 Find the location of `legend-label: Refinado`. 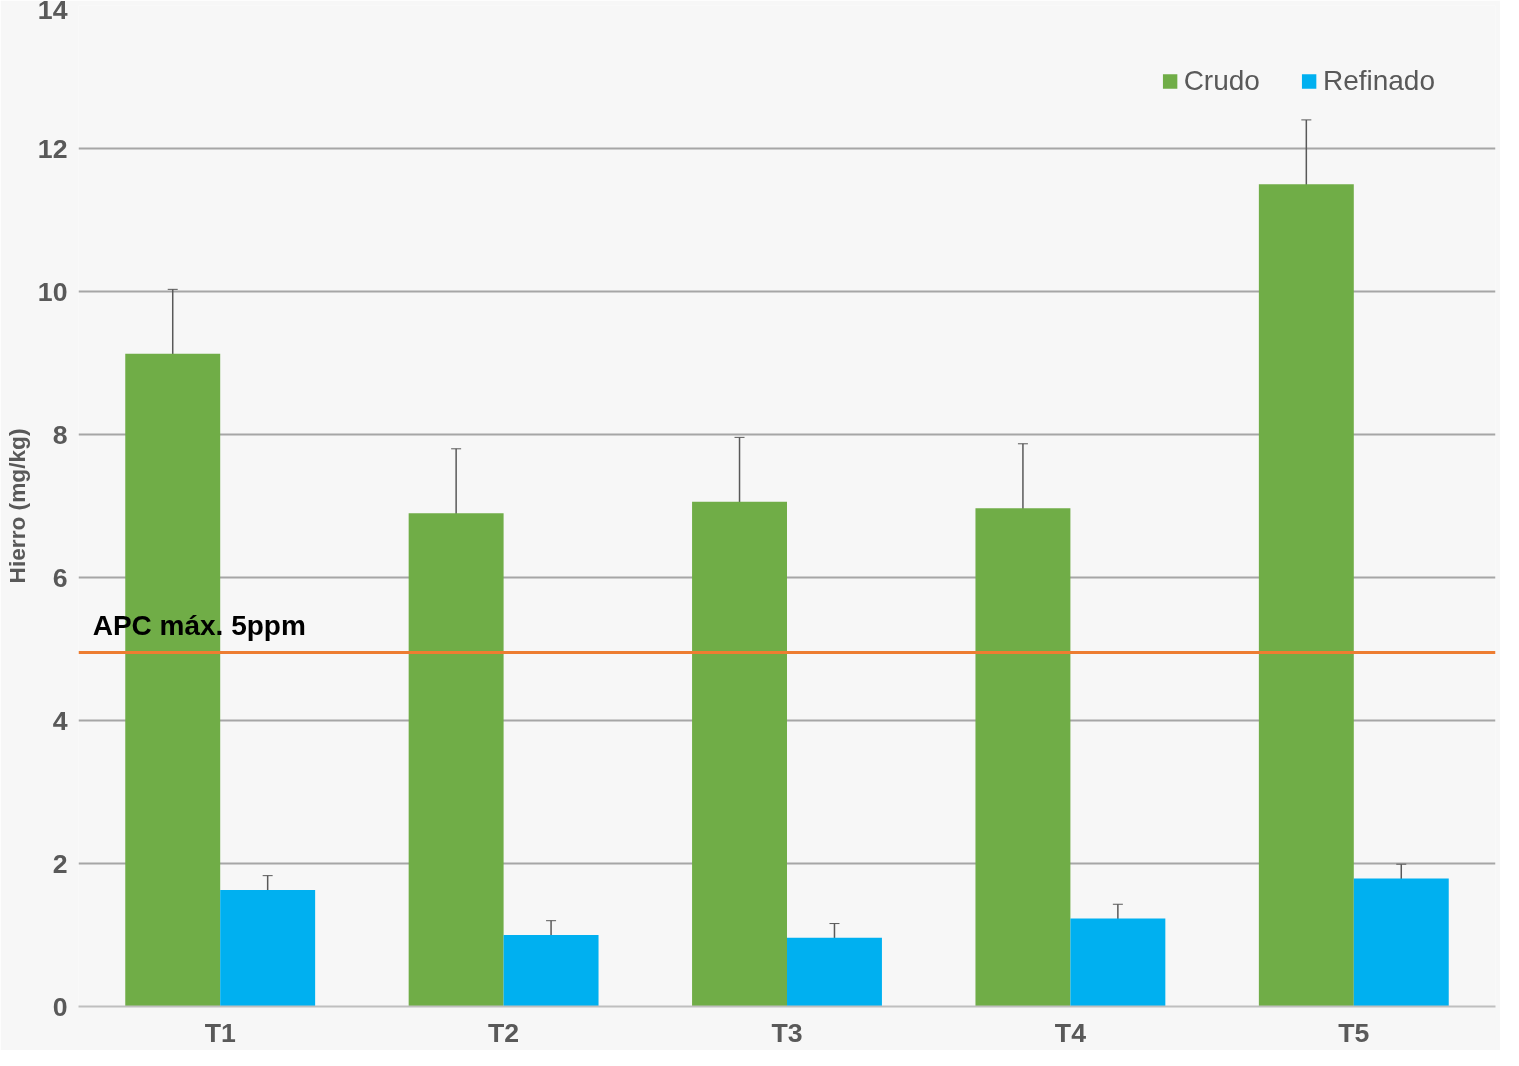

legend-label: Refinado is located at coordinates (1378, 81).